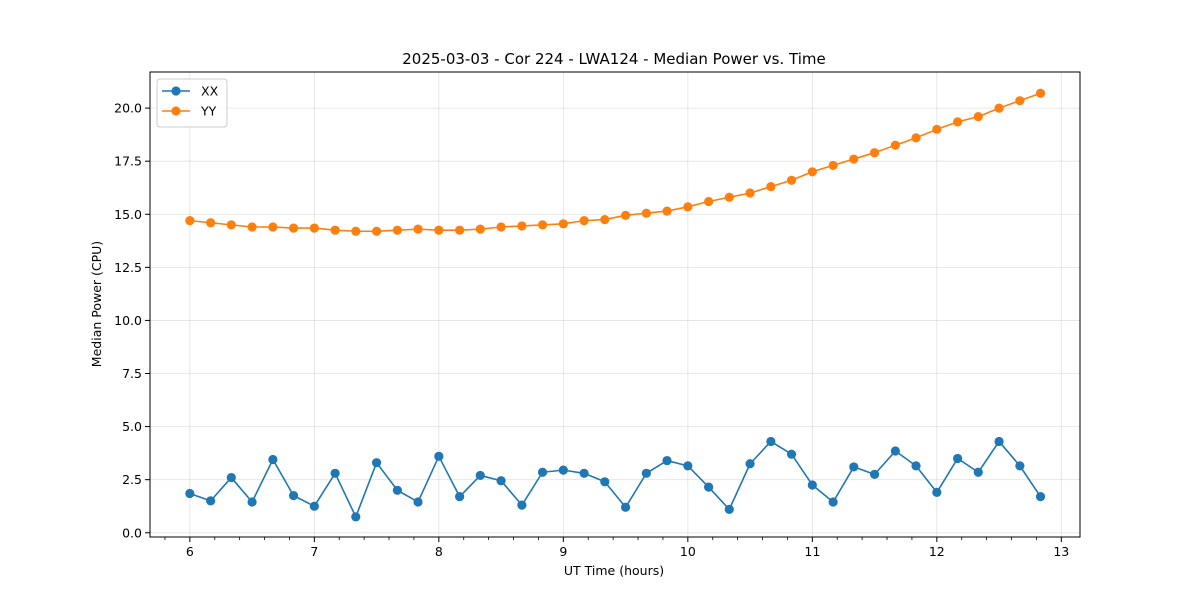 The image size is (1200, 600). I want to click on y-tick-label: 20.0, so click(128, 108).